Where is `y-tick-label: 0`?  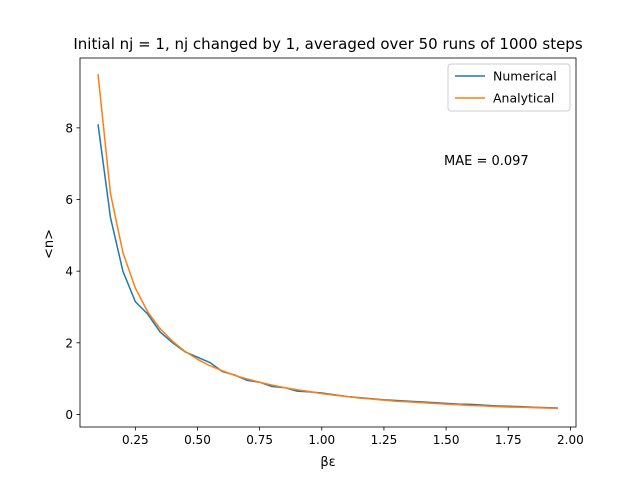
y-tick-label: 0 is located at coordinates (69, 415).